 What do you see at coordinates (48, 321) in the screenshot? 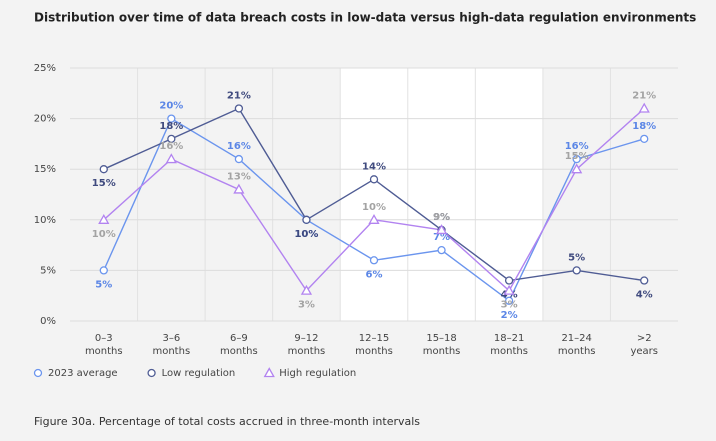
I see `y-tick-label: 0%` at bounding box center [48, 321].